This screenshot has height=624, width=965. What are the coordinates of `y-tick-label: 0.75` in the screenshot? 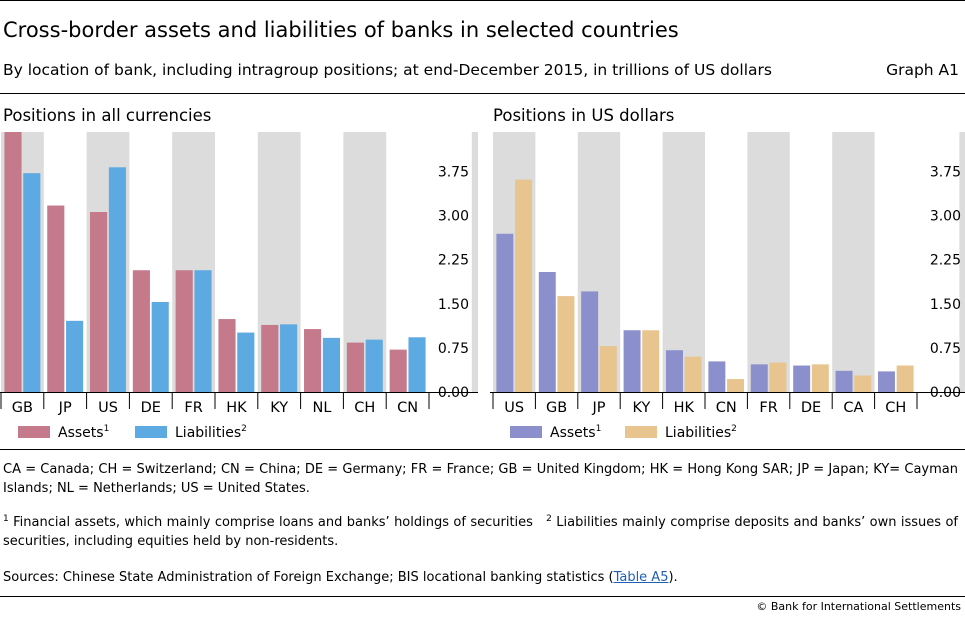 It's located at (945, 349).